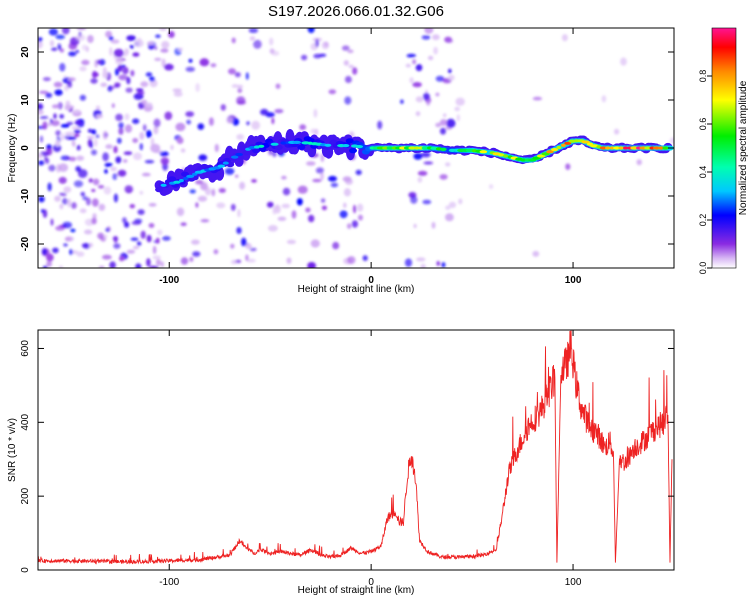  What do you see at coordinates (25, 495) in the screenshot?
I see `y-tick-label: 200` at bounding box center [25, 495].